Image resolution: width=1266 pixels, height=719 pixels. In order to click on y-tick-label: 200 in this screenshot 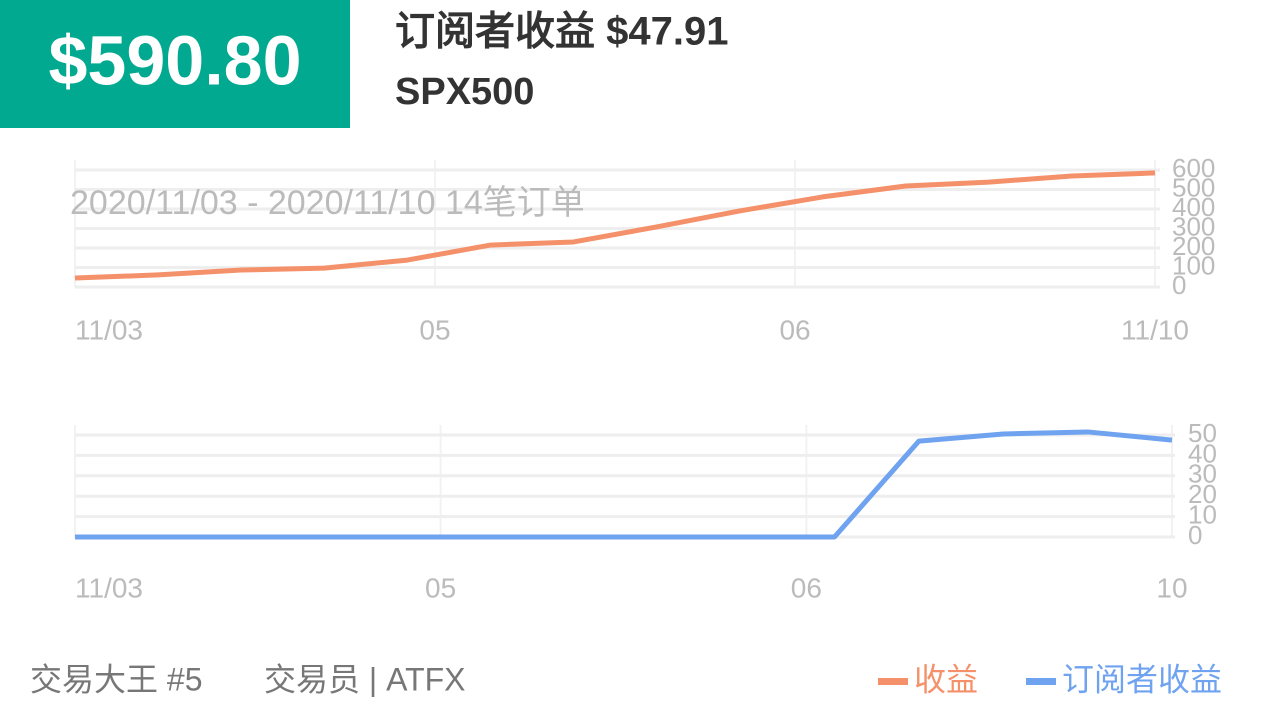, I will do `click(1193, 246)`.